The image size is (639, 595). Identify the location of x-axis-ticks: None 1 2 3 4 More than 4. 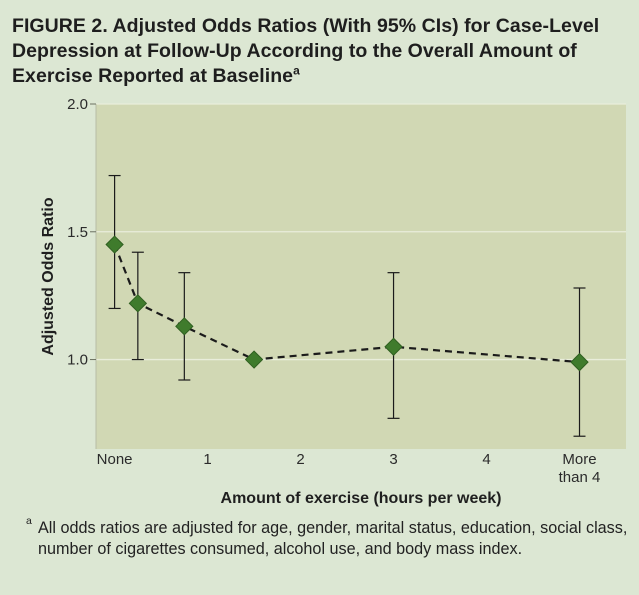
(349, 468).